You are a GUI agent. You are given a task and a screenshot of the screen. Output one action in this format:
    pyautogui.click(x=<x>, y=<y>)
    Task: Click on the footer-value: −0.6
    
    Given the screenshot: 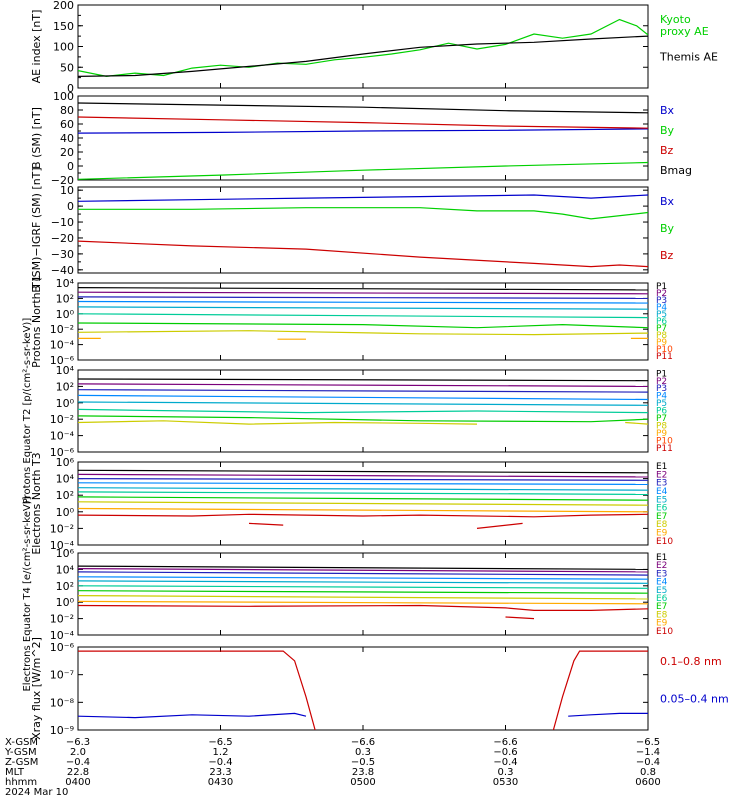 What is the action you would take?
    pyautogui.click(x=505, y=752)
    